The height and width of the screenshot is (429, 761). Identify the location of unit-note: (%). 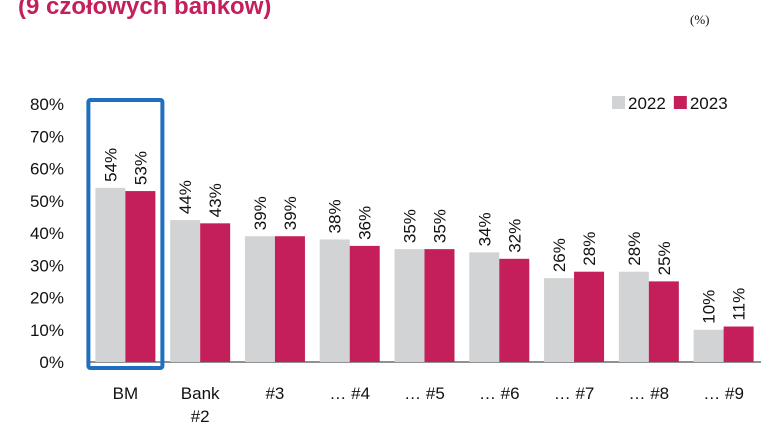
(700, 19).